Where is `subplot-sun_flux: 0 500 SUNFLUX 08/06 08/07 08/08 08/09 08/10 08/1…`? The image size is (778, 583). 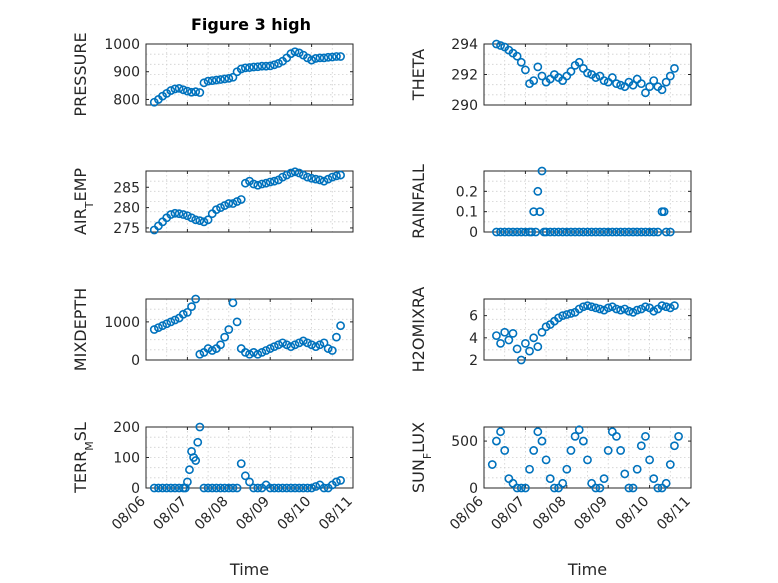
subplot-sun_flux: 0 500 SUNFLUX 08/06 08/07 08/08 08/09 08/10 08/1… is located at coordinates (551, 500).